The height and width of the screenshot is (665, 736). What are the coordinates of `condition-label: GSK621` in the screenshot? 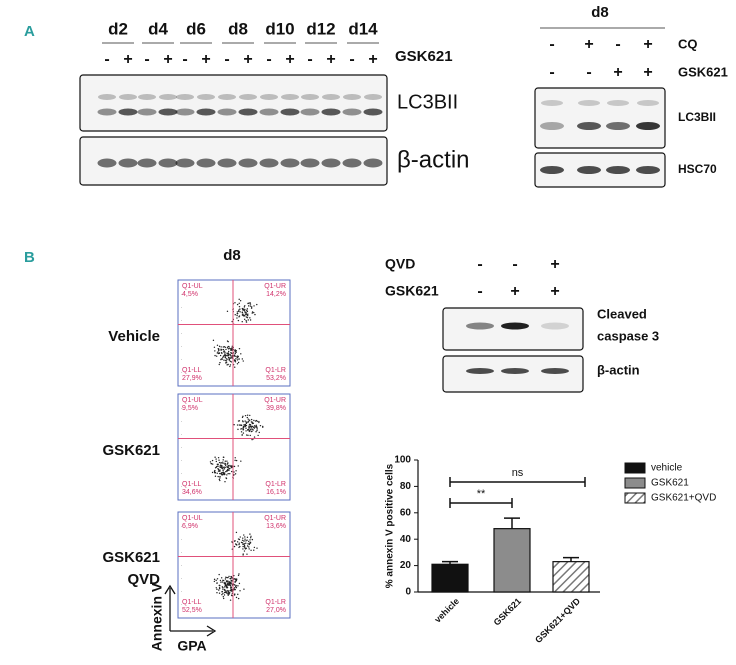 It's located at (131, 557).